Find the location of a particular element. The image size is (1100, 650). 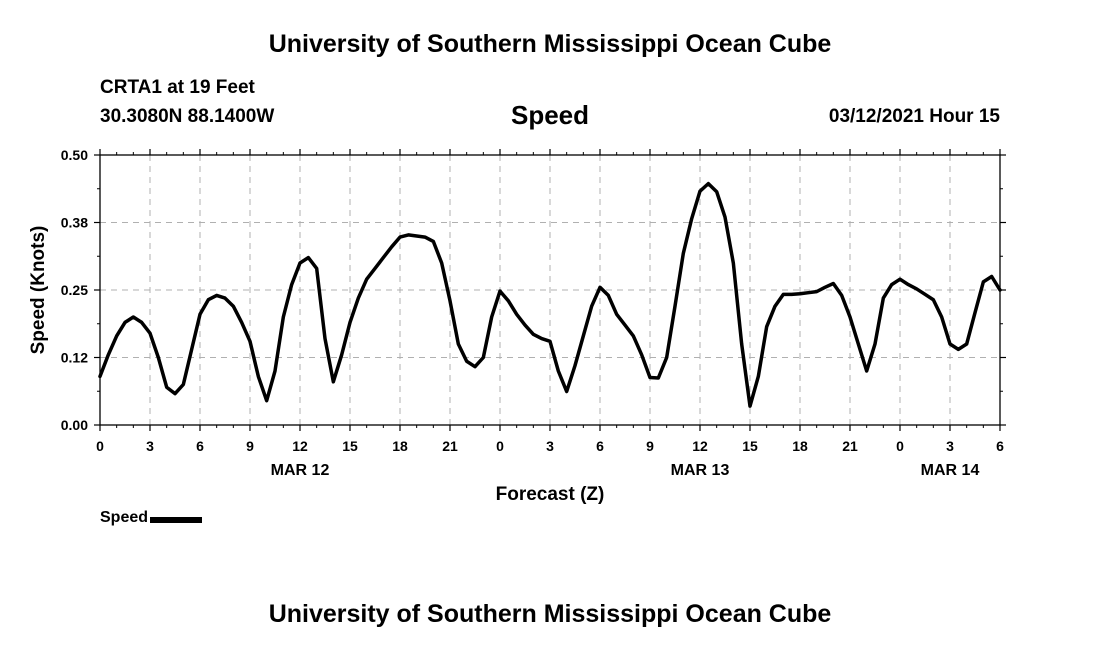

y-tick-label: 0.38 is located at coordinates (74, 223).